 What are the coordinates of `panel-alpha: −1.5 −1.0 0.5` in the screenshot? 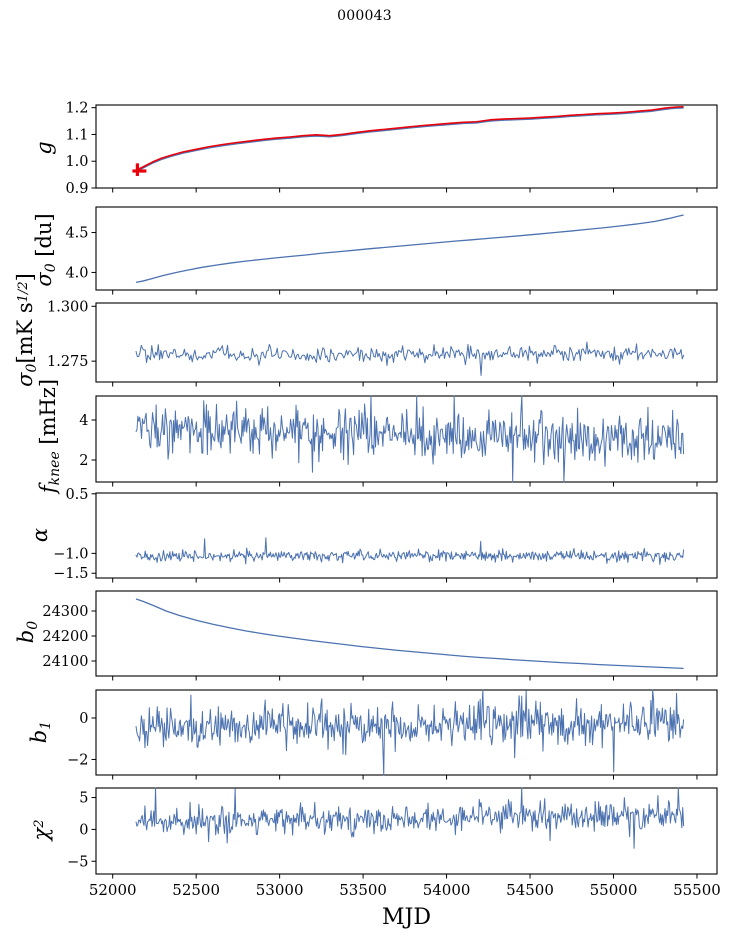 It's located at (385, 535).